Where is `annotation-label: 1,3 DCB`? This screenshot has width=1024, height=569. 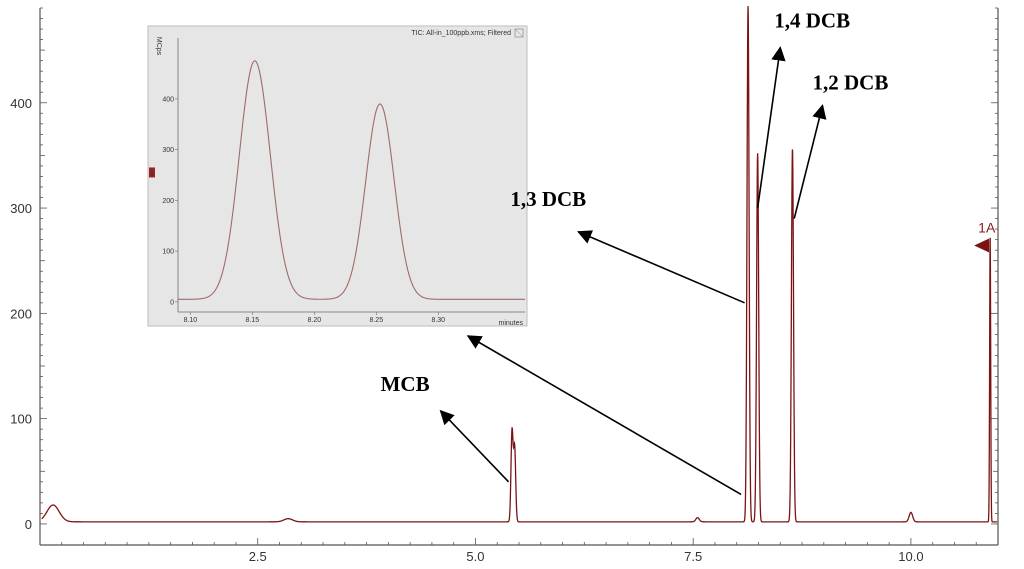
annotation-label: 1,3 DCB is located at coordinates (548, 199).